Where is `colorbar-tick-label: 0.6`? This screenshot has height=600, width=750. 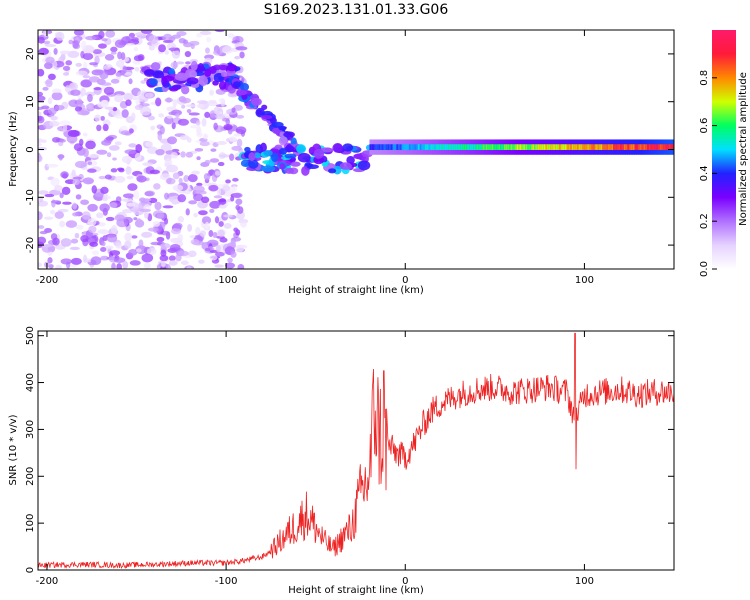
colorbar-tick-label: 0.6 is located at coordinates (704, 126).